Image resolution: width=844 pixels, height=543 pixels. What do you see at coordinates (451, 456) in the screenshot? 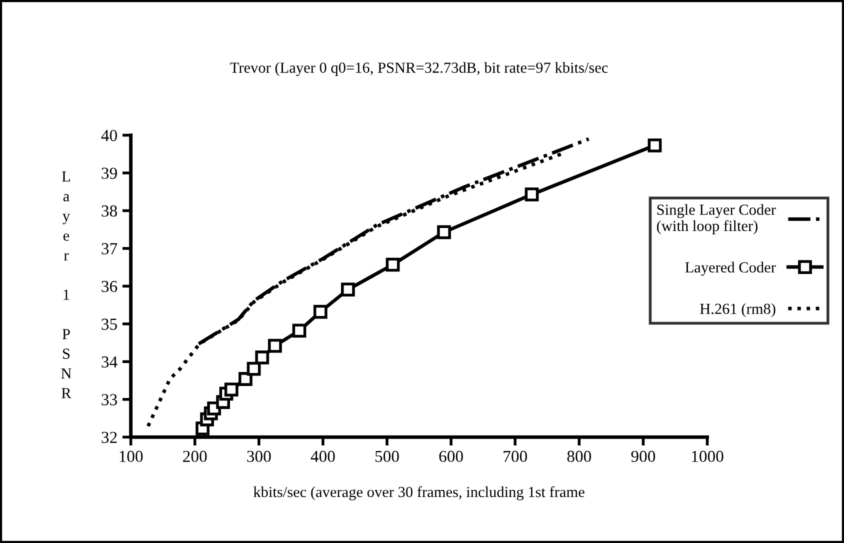
I see `x-tick-label: 600` at bounding box center [451, 456].